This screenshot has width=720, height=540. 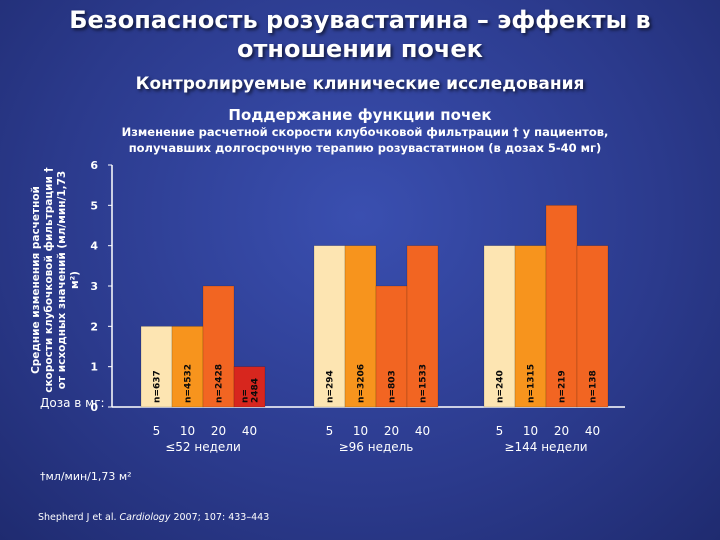 I want to click on bar-n-label: n=2428, so click(x=220, y=383).